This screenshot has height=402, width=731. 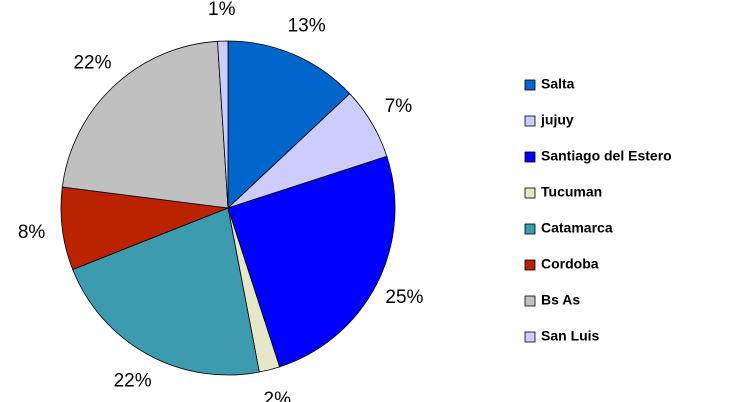 I want to click on legend-label: Santiago del Estero, so click(x=606, y=156).